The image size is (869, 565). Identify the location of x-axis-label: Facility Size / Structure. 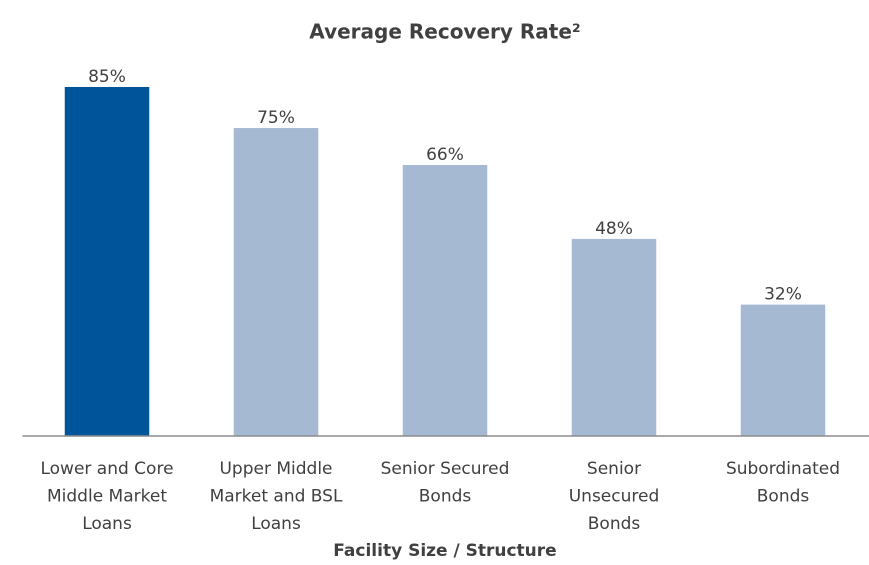
(444, 551).